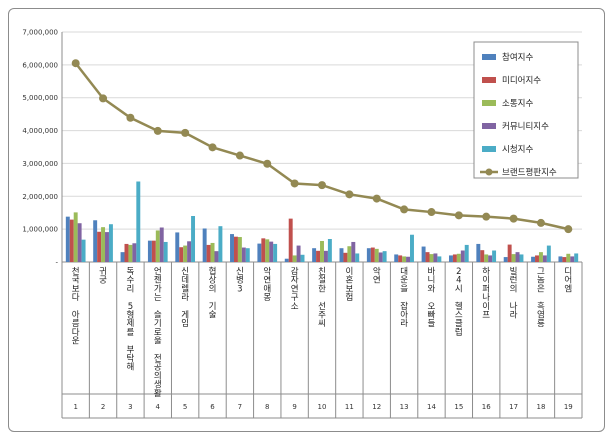 Image resolution: width=615 pixels, height=441 pixels. Describe the element at coordinates (526, 110) in the screenshot. I see `legend-box` at that location.